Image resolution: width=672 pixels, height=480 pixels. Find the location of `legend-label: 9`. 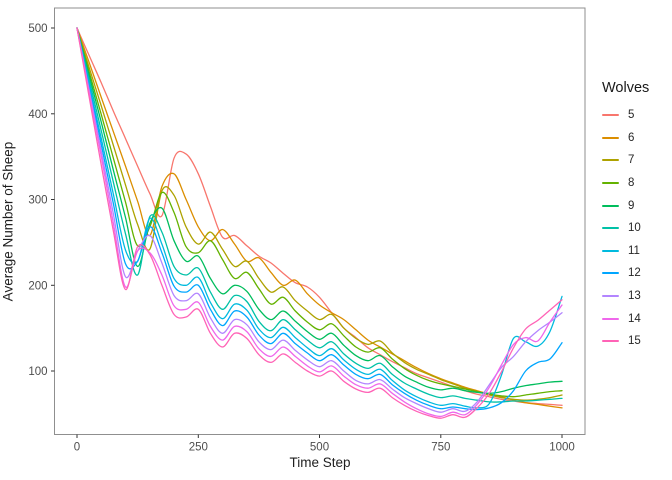

legend-label: 9 is located at coordinates (631, 205).